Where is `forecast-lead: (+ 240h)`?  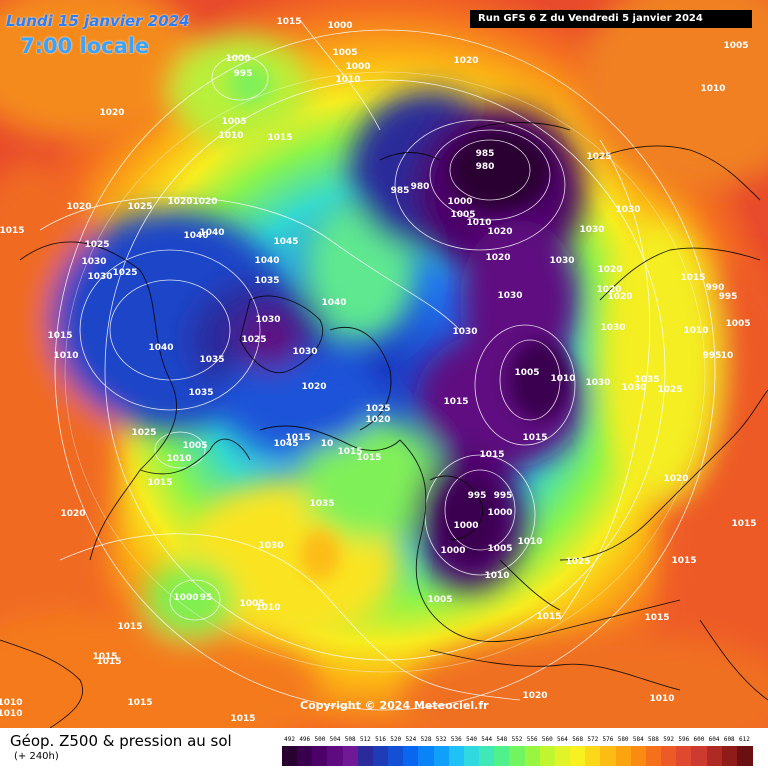
forecast-lead: (+ 240h) is located at coordinates (36, 756).